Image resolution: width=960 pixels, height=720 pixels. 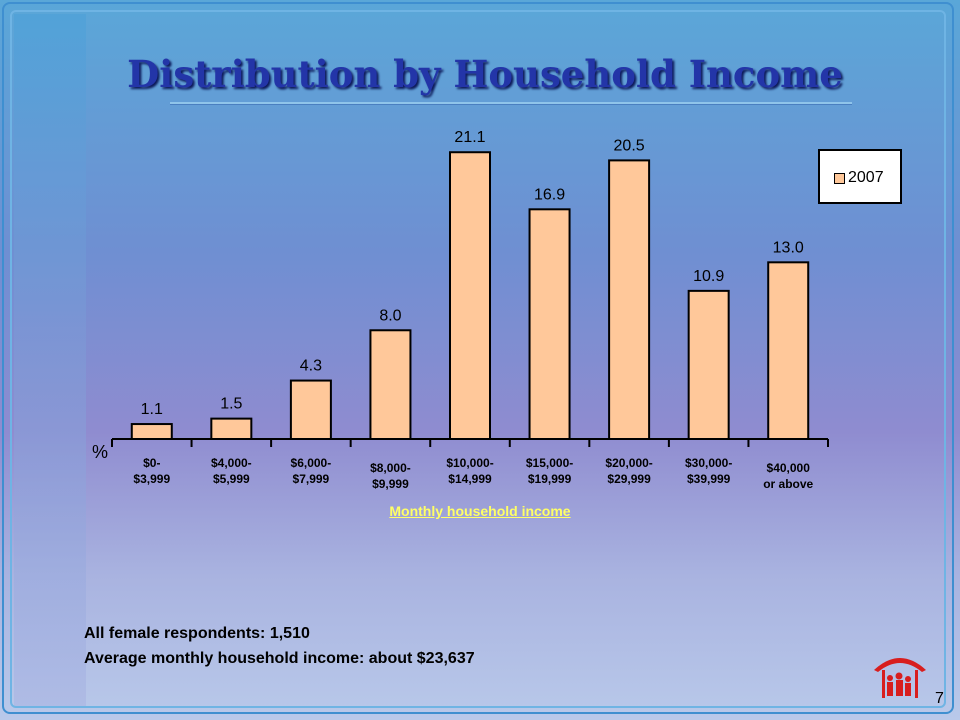 What do you see at coordinates (152, 409) in the screenshot?
I see `data-label: 1.1` at bounding box center [152, 409].